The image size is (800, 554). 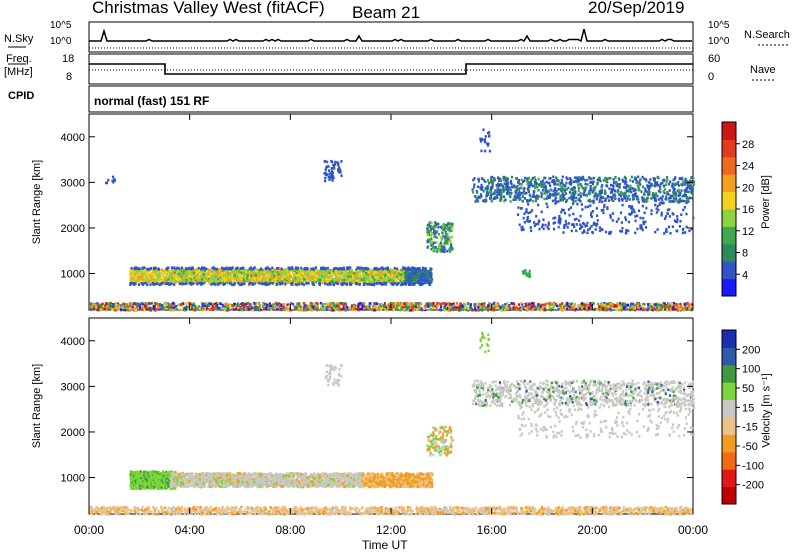 I want to click on freq-panel-frame, so click(x=391, y=69).